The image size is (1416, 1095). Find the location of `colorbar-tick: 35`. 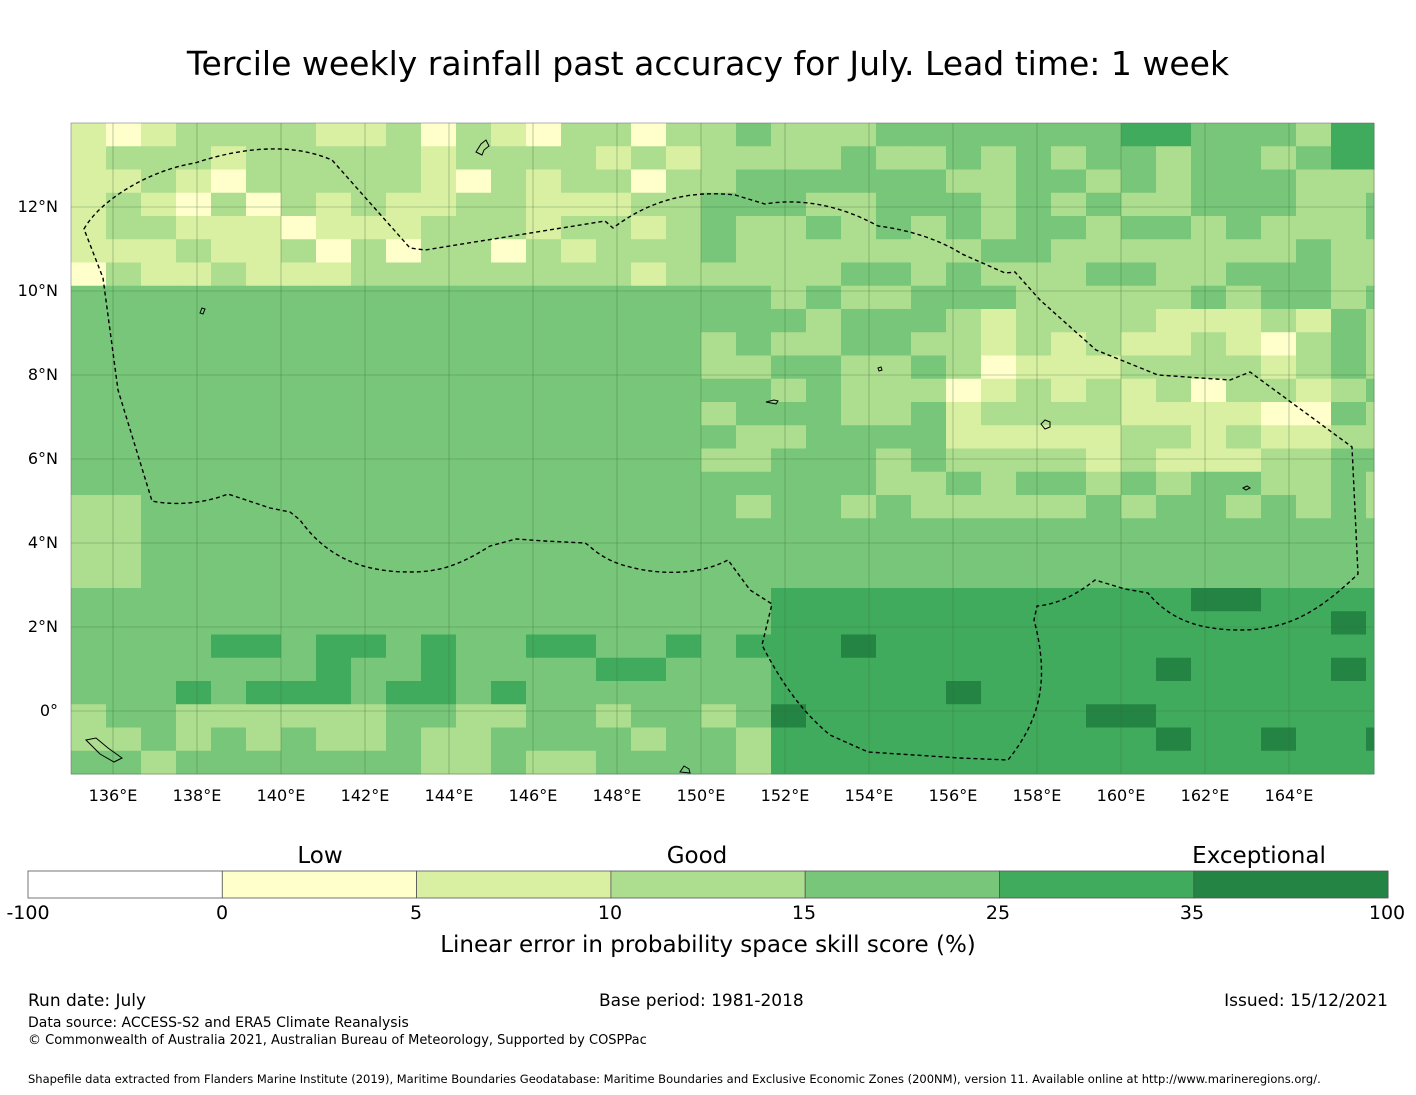

colorbar-tick: 35 is located at coordinates (1192, 913).